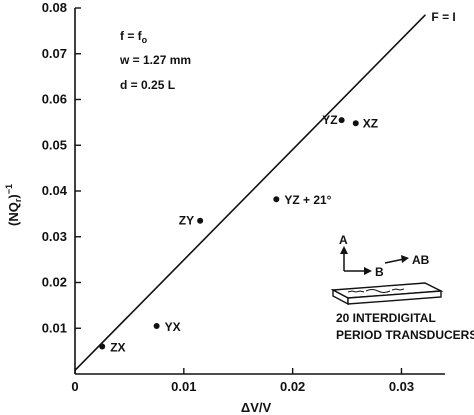 The width and height of the screenshot is (474, 415). I want to click on y-axis-title: (NQr)−1, so click(13, 205).